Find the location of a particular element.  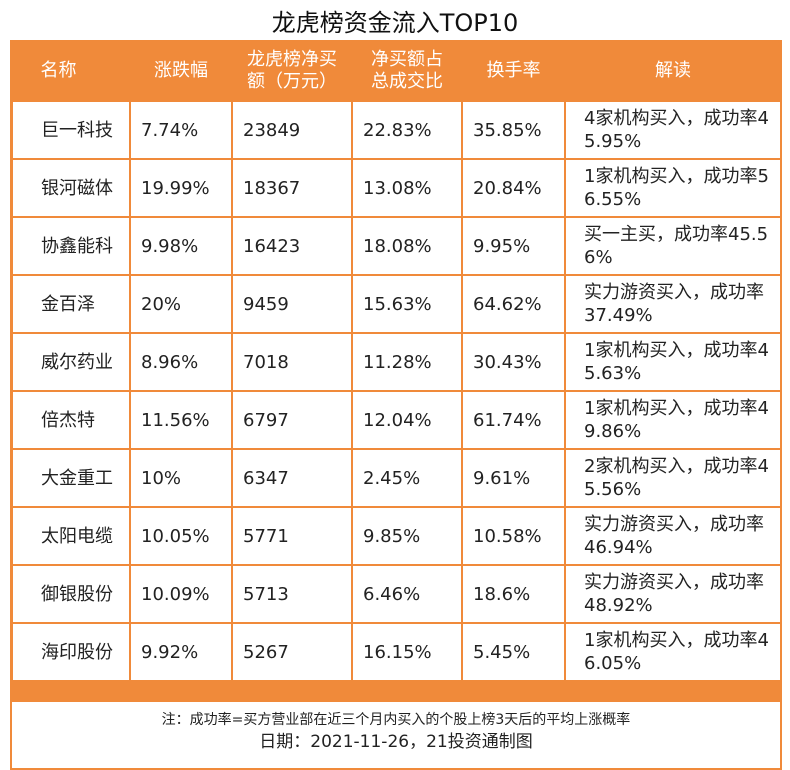

interpretation-cell: 1家机构买入，成功率46.05% is located at coordinates (673, 652).